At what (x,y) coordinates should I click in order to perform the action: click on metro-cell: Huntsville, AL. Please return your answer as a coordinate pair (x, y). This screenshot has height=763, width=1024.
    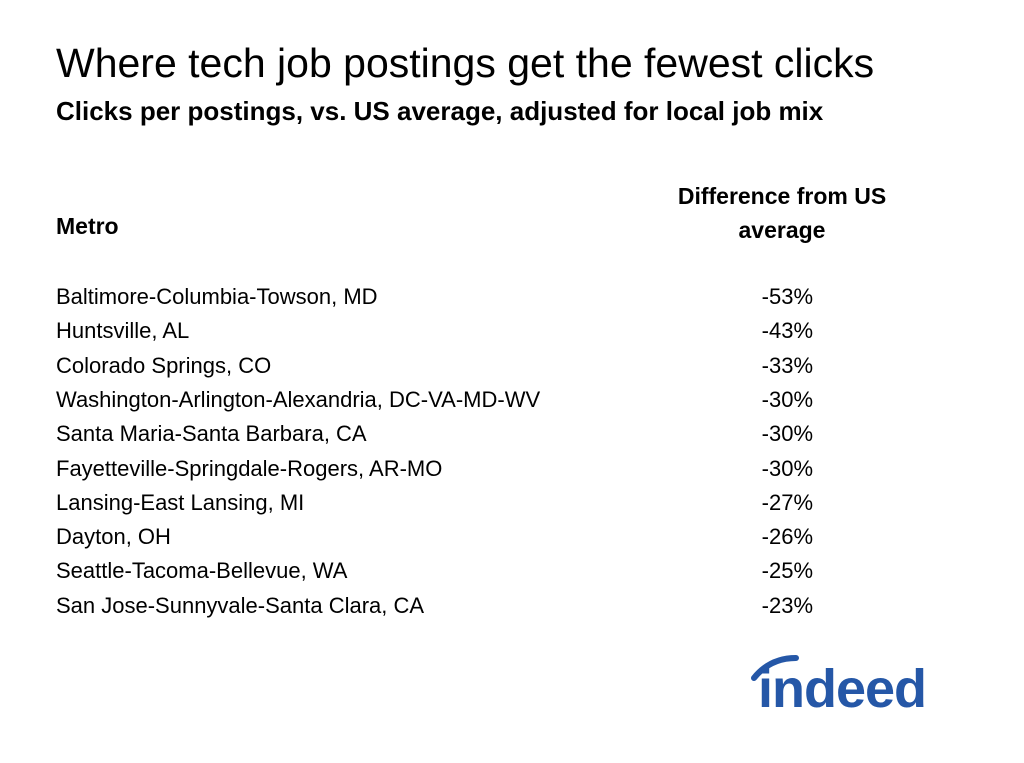
    Looking at the image, I should click on (123, 331).